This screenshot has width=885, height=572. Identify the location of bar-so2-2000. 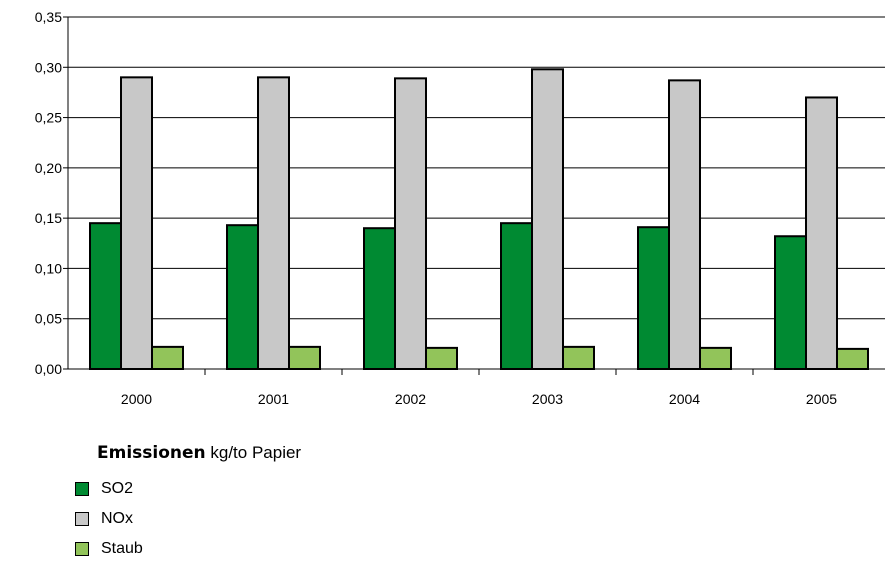
(105, 296).